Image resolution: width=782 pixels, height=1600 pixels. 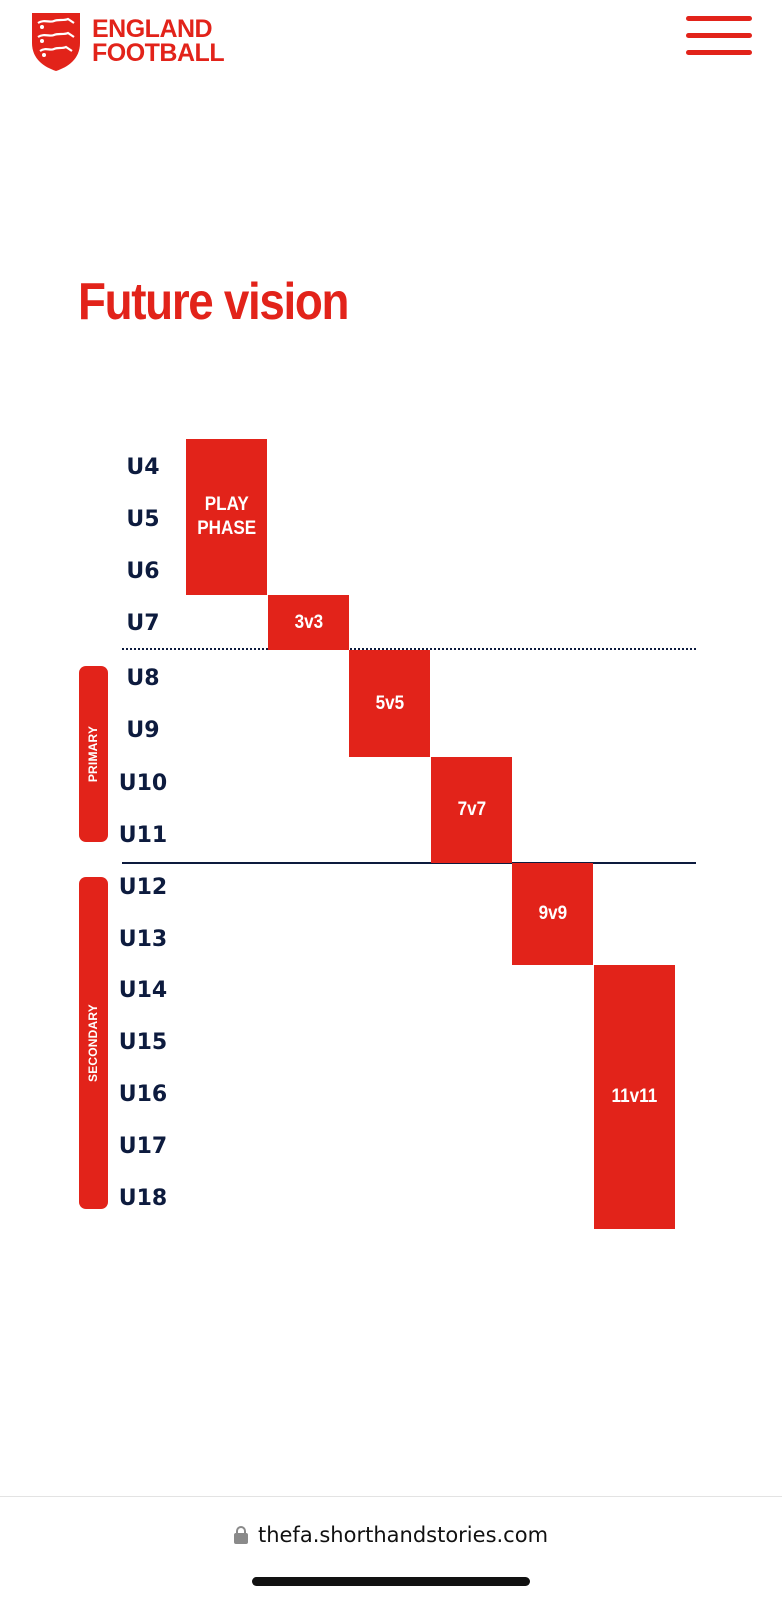 I want to click on url-display: thefa.shorthandstories.com, so click(x=391, y=1535).